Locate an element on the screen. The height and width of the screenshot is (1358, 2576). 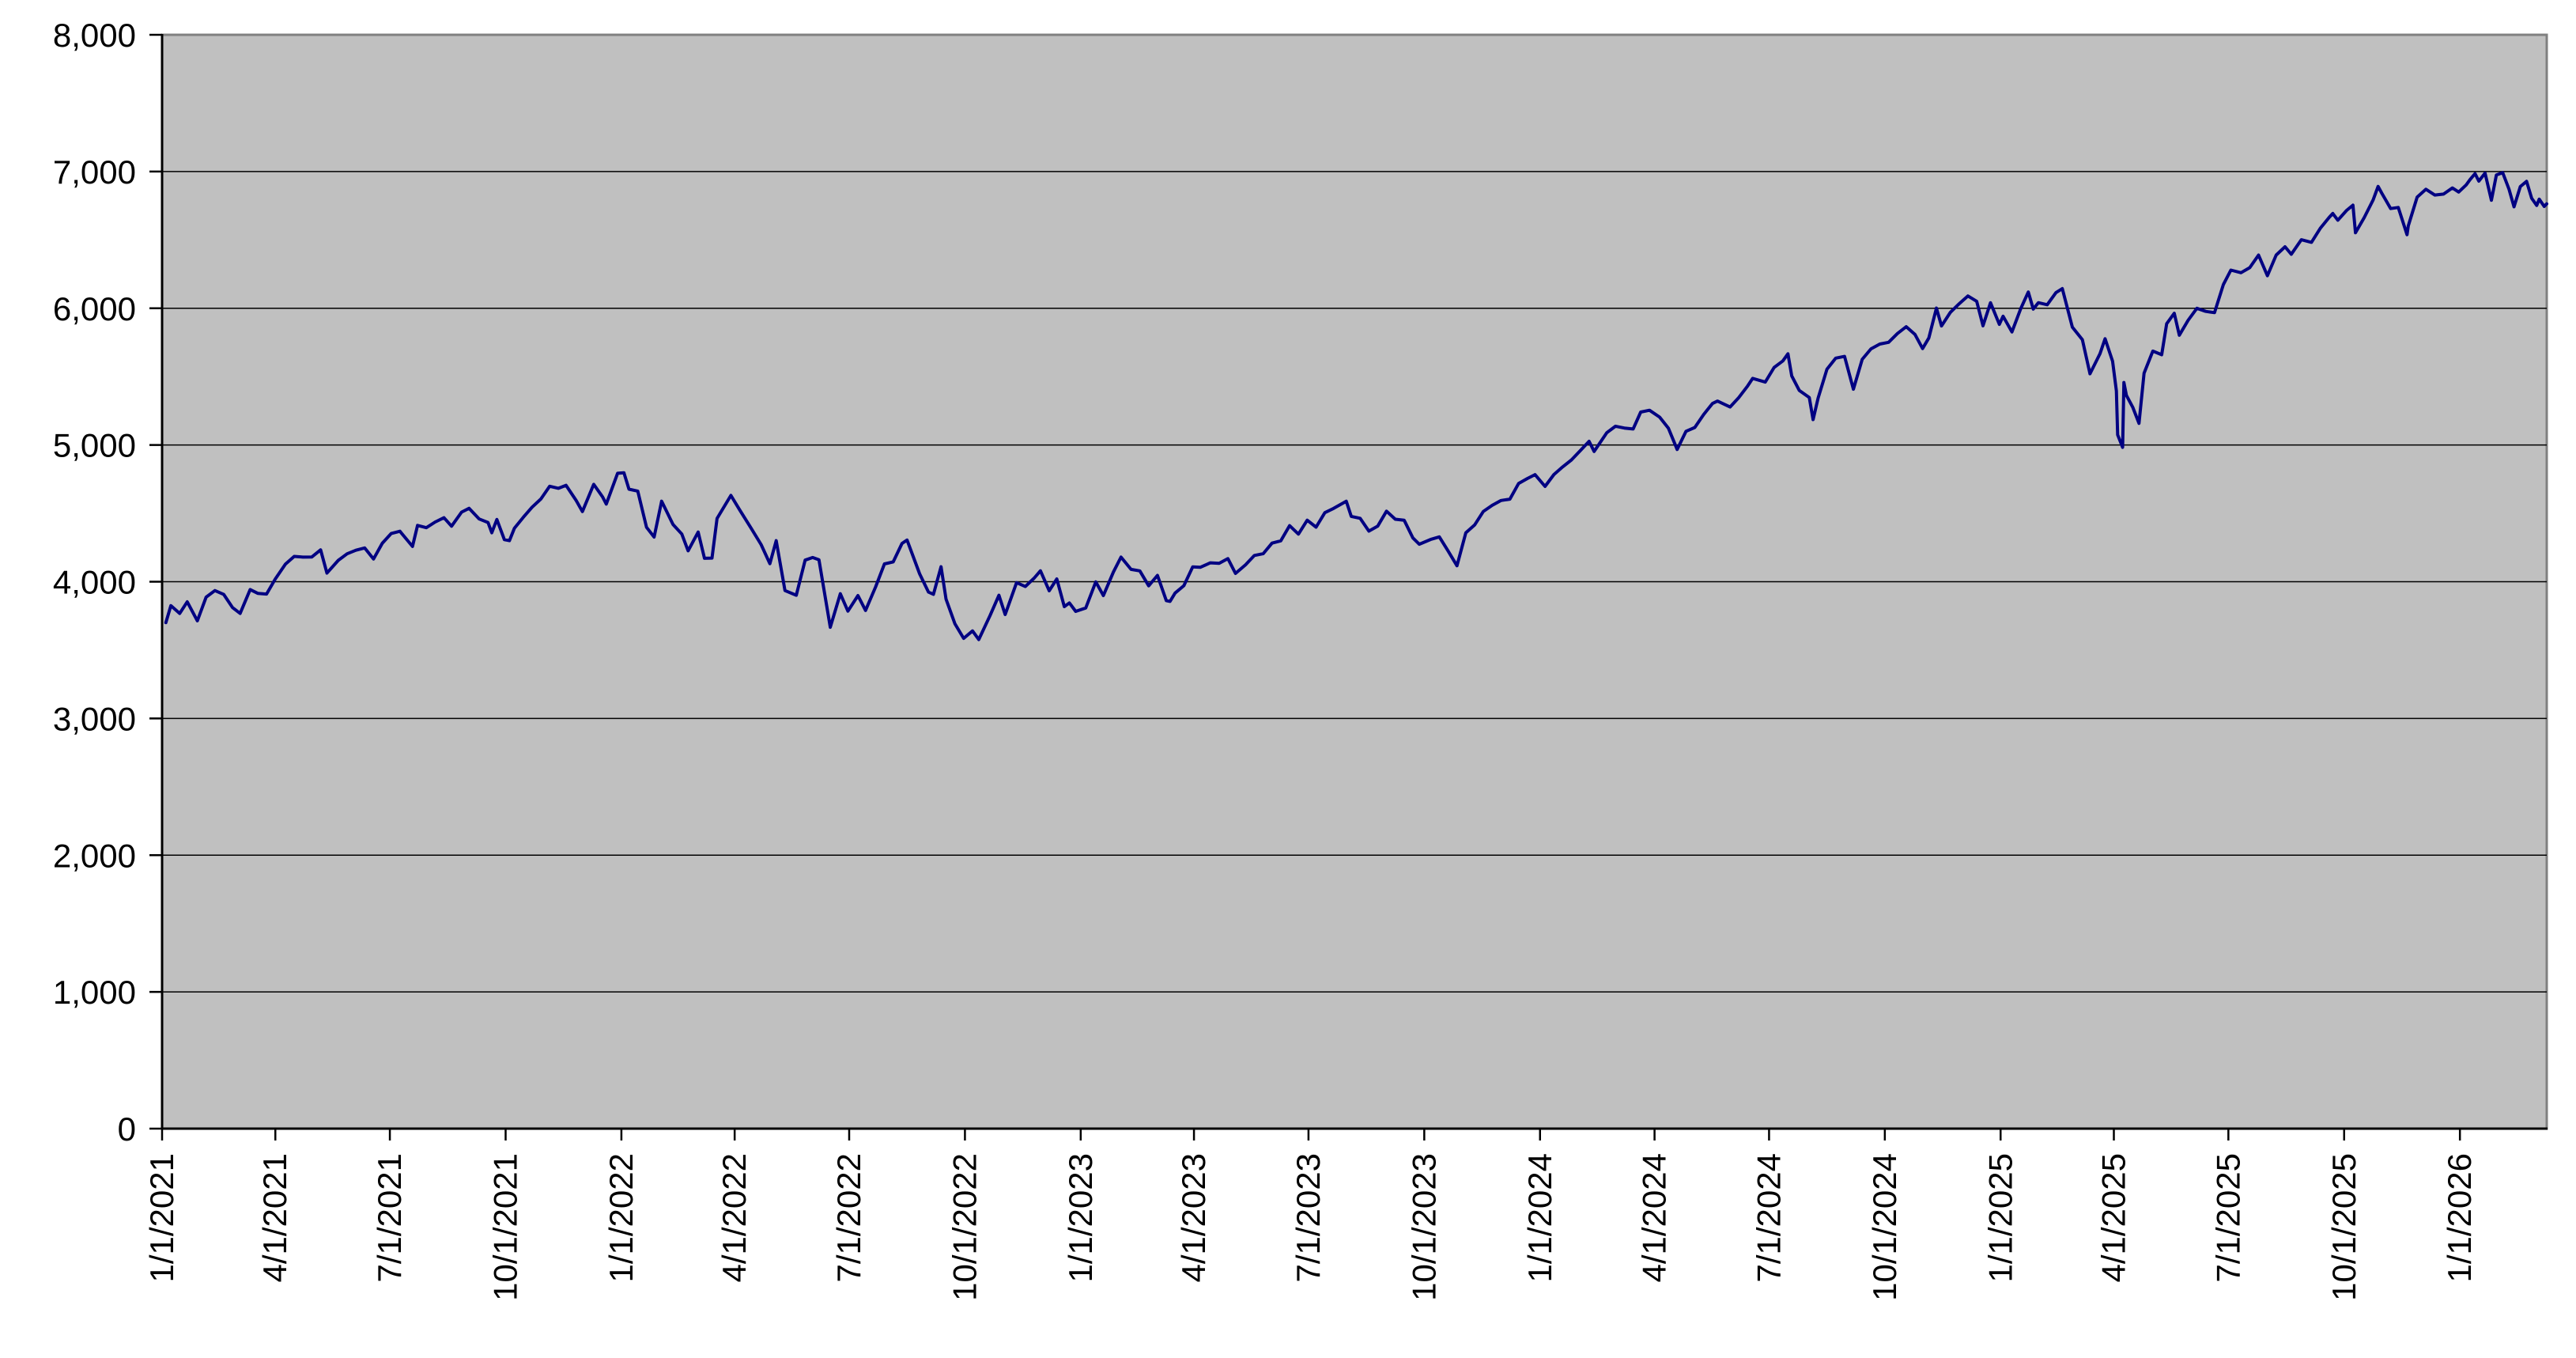
x-tick-label: 10/1/2025 is located at coordinates (2344, 1227).